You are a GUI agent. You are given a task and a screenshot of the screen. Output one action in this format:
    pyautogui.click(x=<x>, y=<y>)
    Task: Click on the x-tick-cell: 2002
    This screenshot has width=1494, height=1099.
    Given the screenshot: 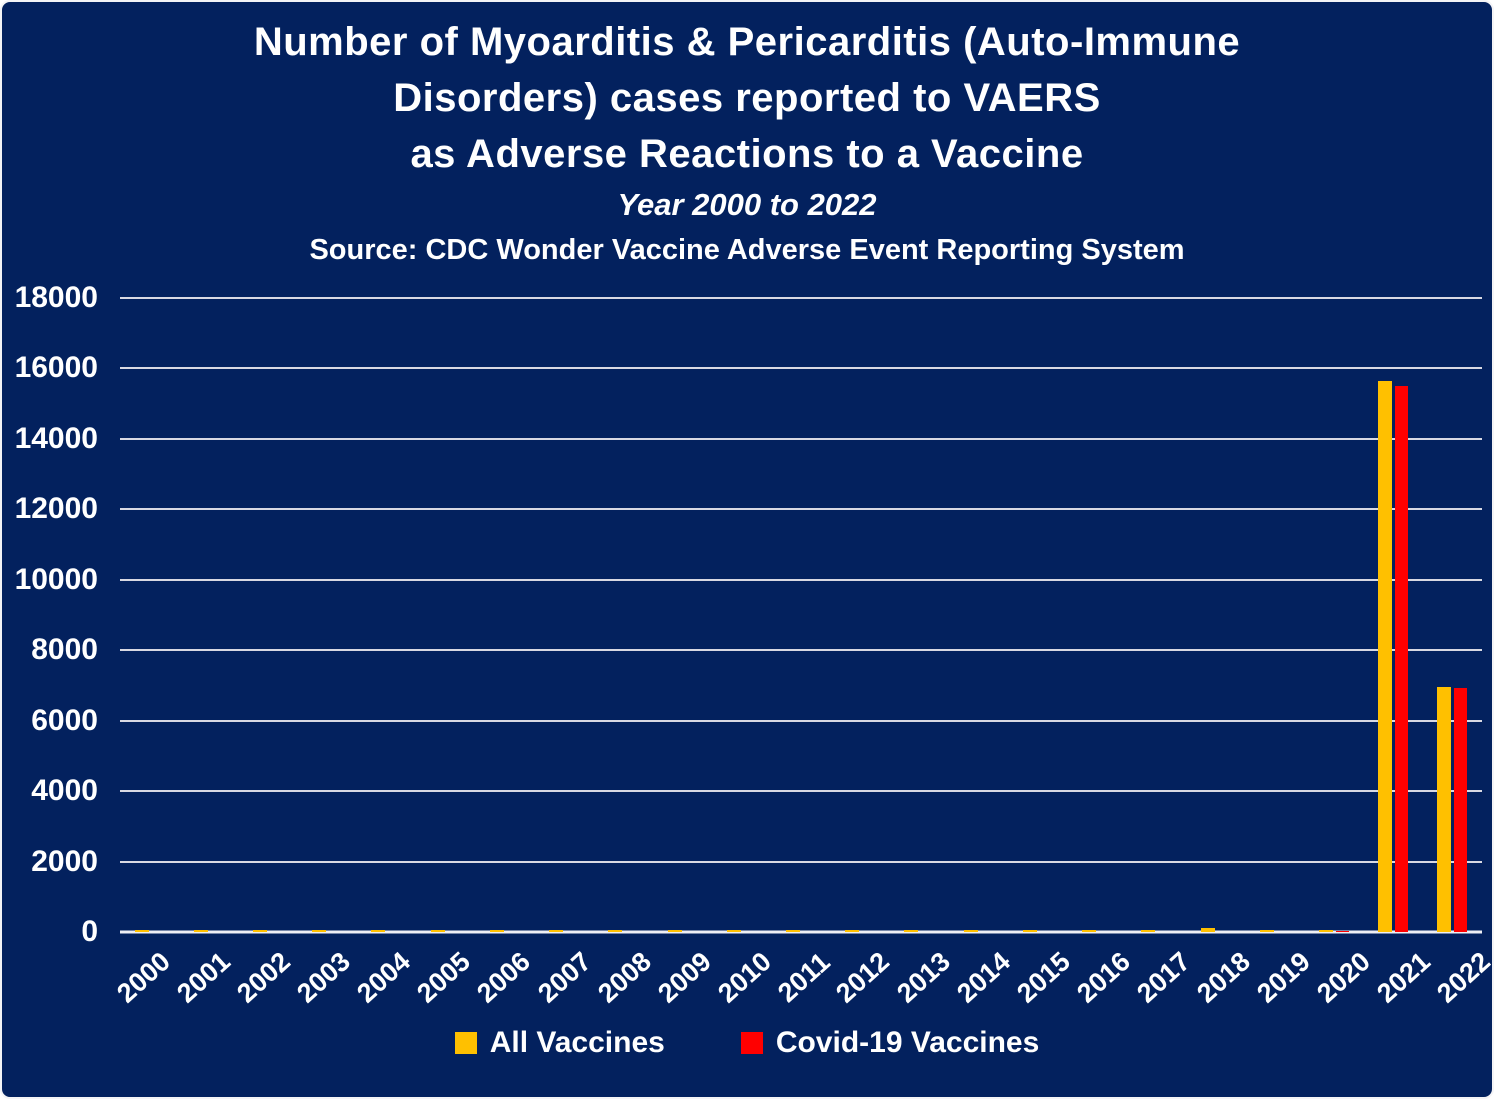 What is the action you would take?
    pyautogui.click(x=265, y=979)
    